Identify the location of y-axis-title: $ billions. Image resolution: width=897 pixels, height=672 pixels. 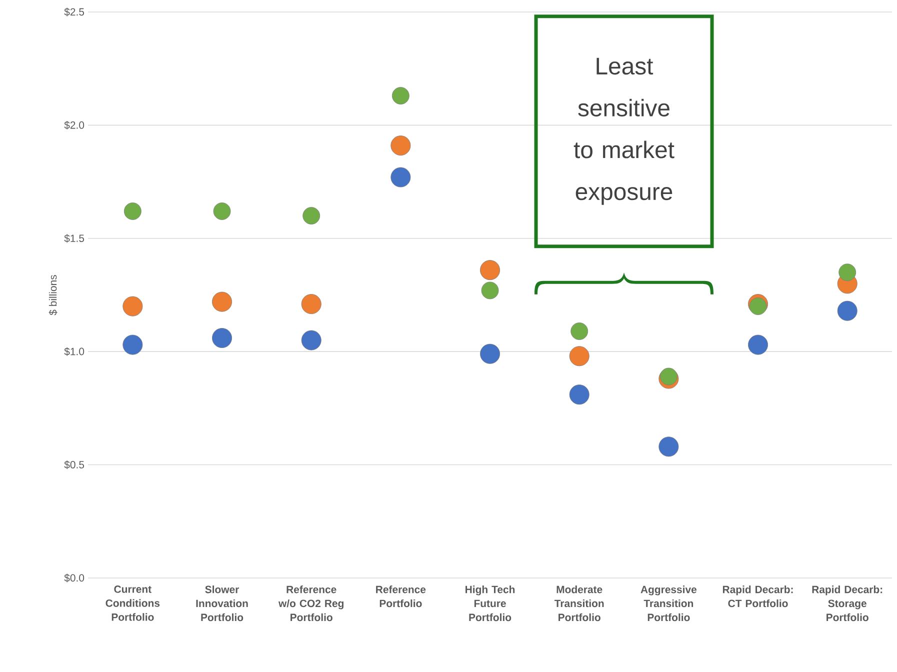
(53, 295).